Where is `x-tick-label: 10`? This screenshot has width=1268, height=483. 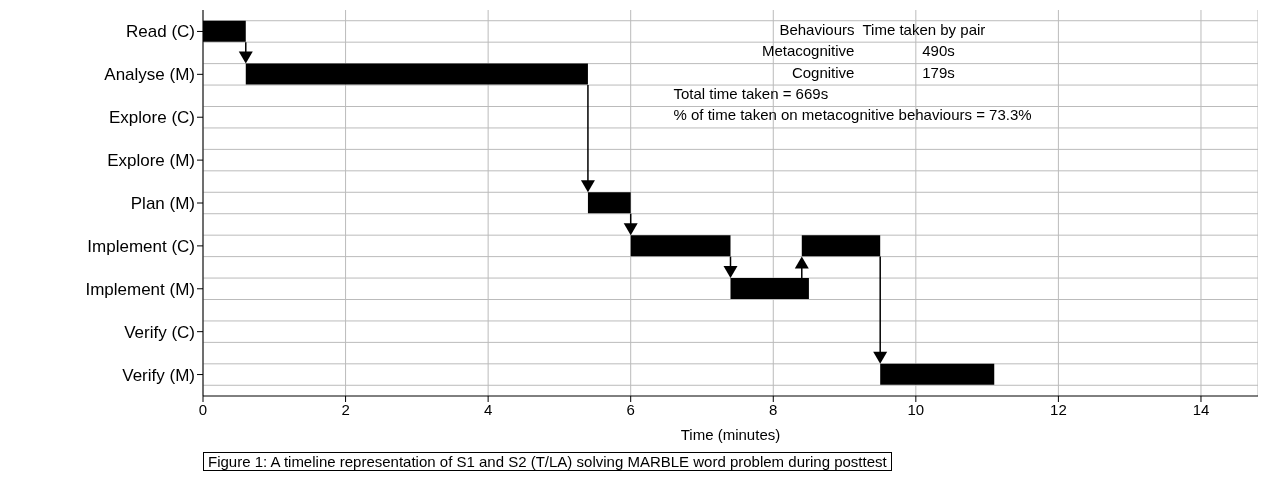
x-tick-label: 10 is located at coordinates (916, 409).